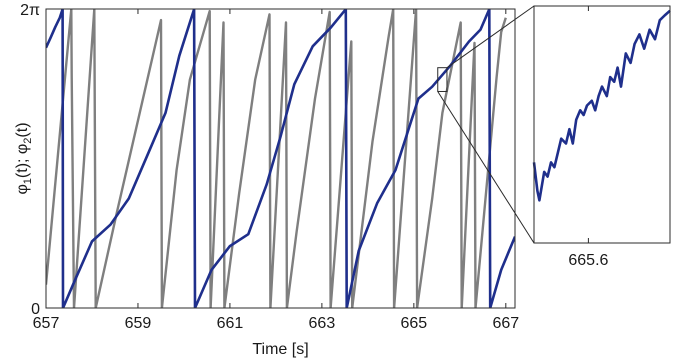 The width and height of the screenshot is (692, 362). I want to click on x-tick-label-5: 667, so click(505, 323).